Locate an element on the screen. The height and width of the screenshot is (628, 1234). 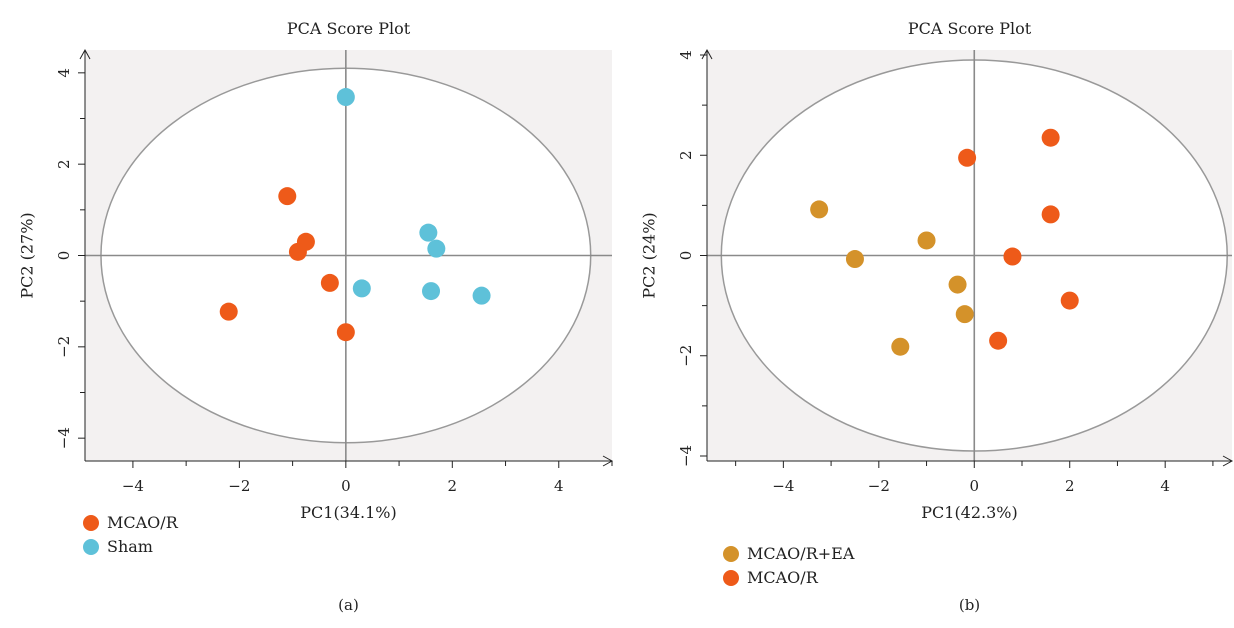
y-axis-label: PC2 (24%) is located at coordinates (649, 255).